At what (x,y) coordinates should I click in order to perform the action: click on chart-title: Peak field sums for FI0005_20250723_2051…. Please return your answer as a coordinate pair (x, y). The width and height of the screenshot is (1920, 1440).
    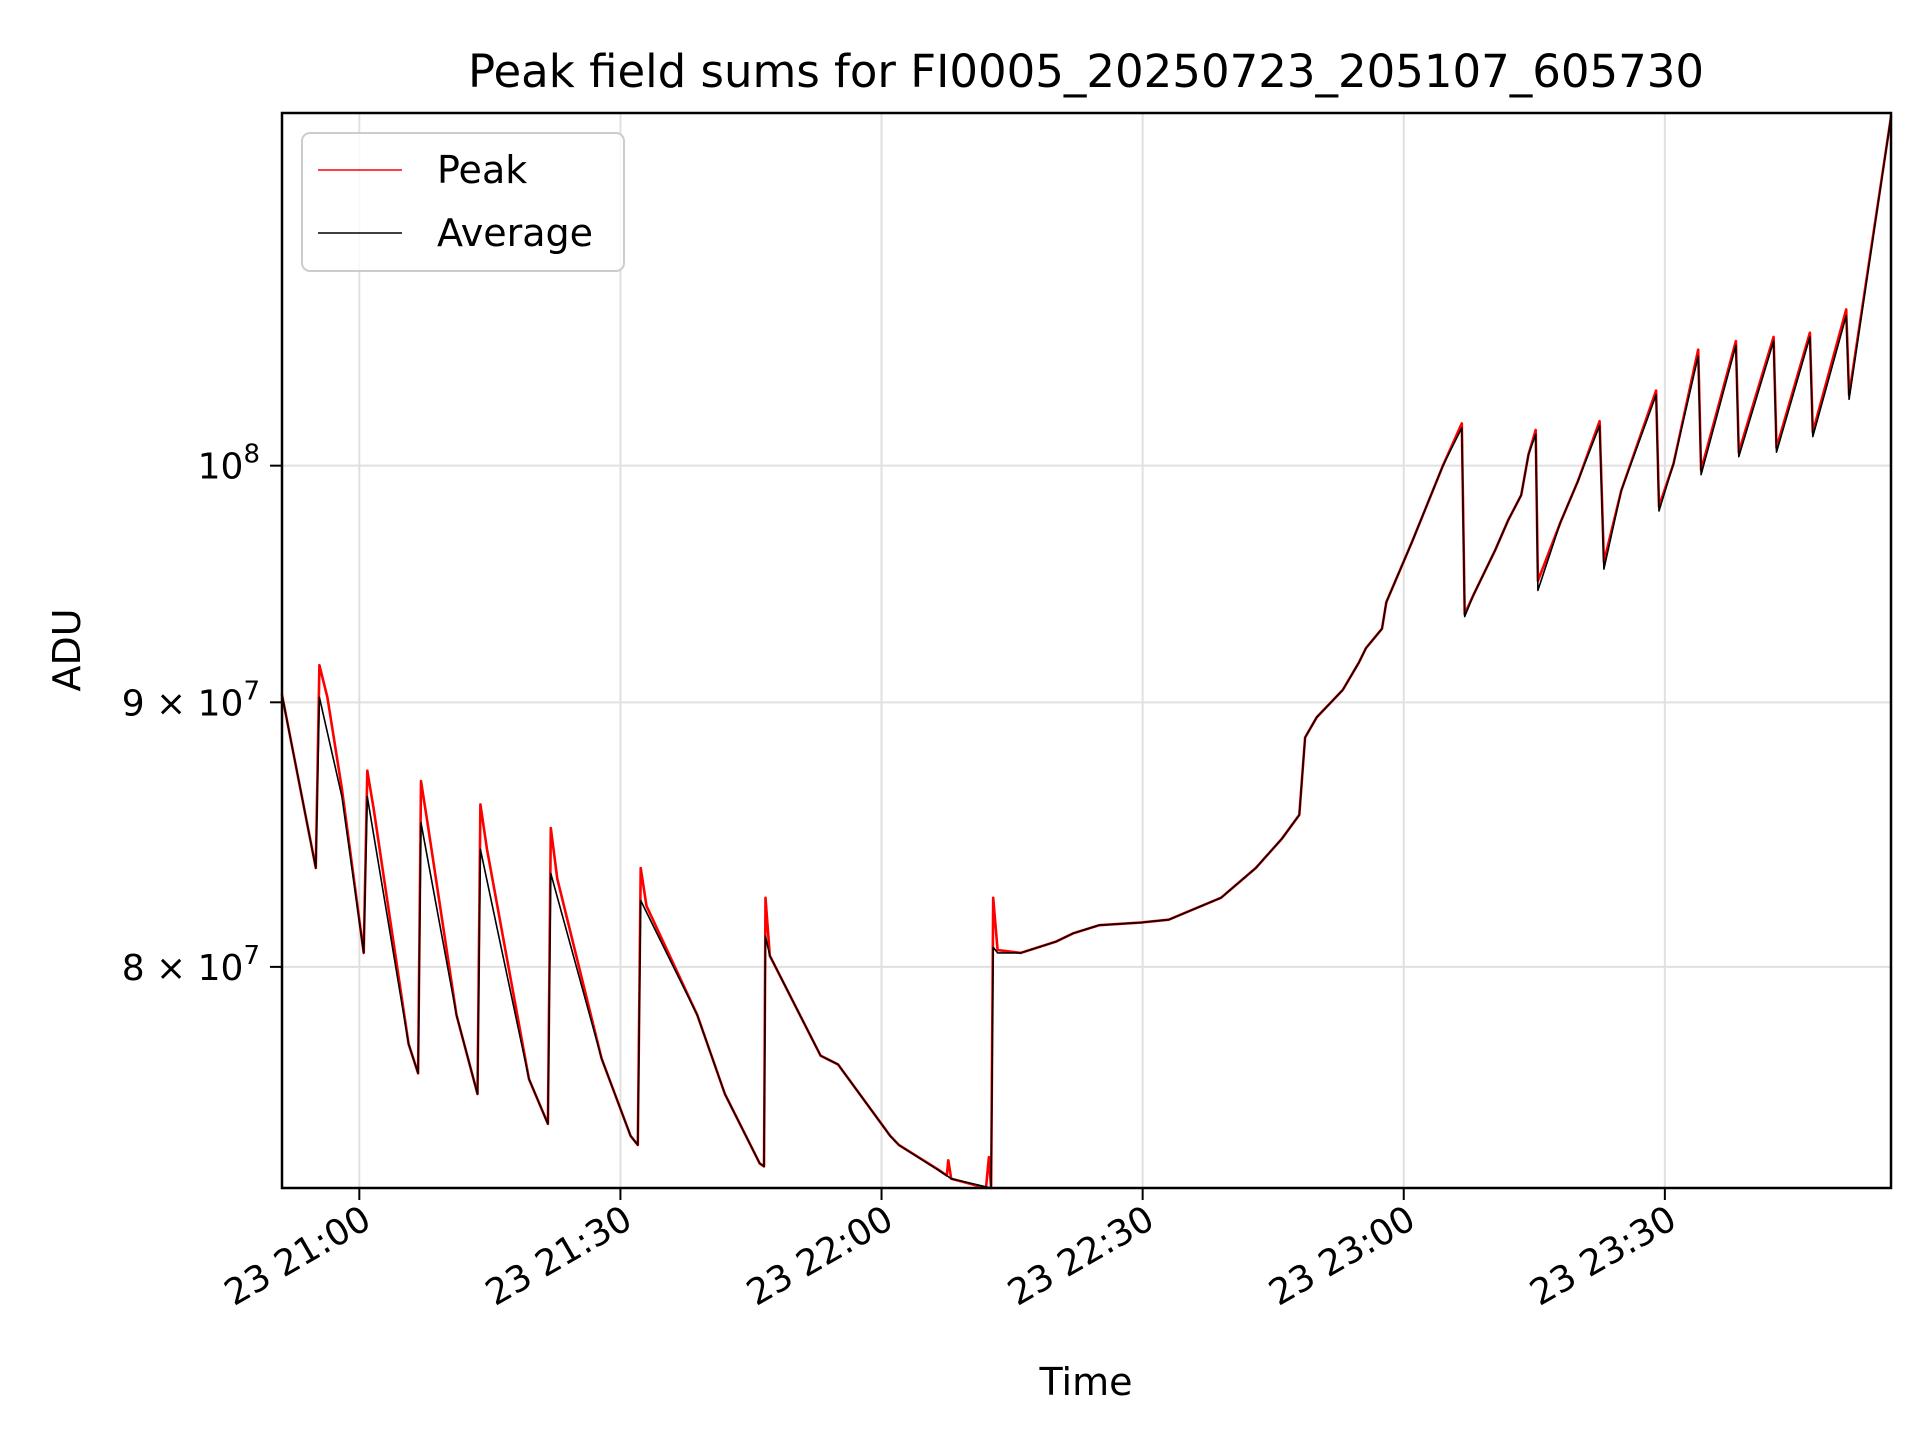
    Looking at the image, I should click on (1086, 71).